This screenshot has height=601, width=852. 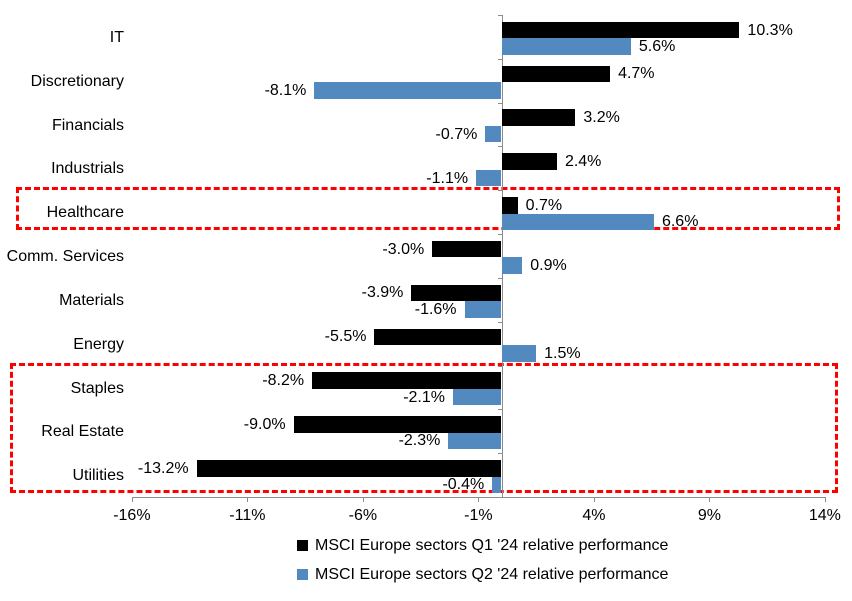 I want to click on bar-q1-materials, so click(x=456, y=293).